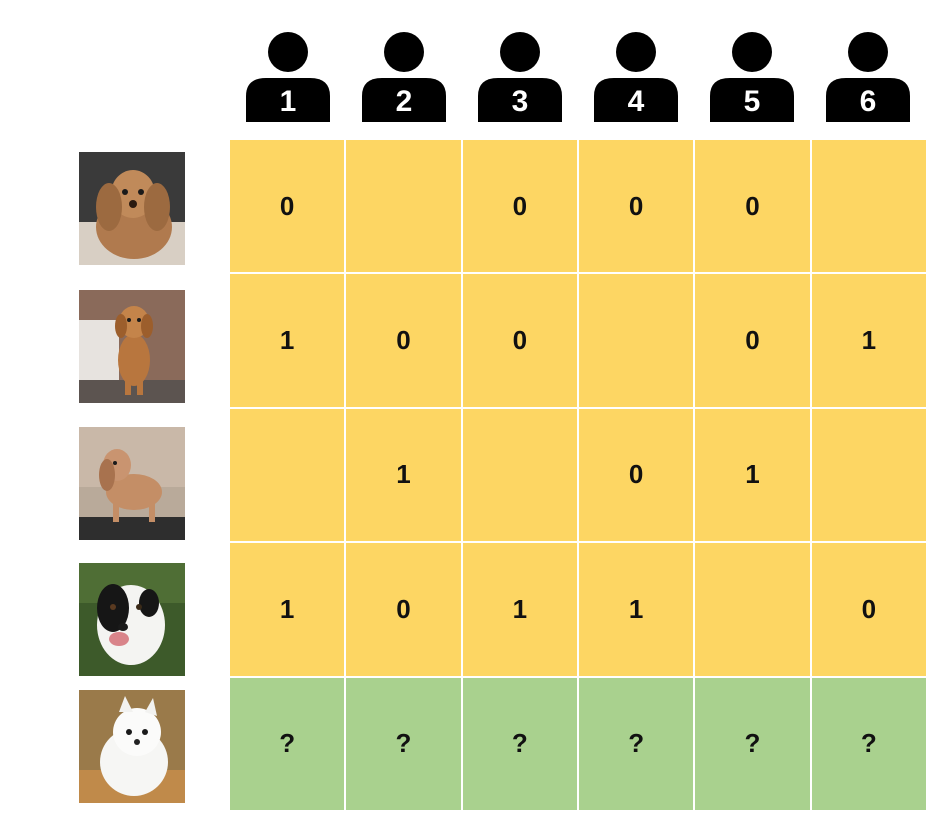 The height and width of the screenshot is (814, 931). What do you see at coordinates (752, 101) in the screenshot?
I see `annotator-number: 5` at bounding box center [752, 101].